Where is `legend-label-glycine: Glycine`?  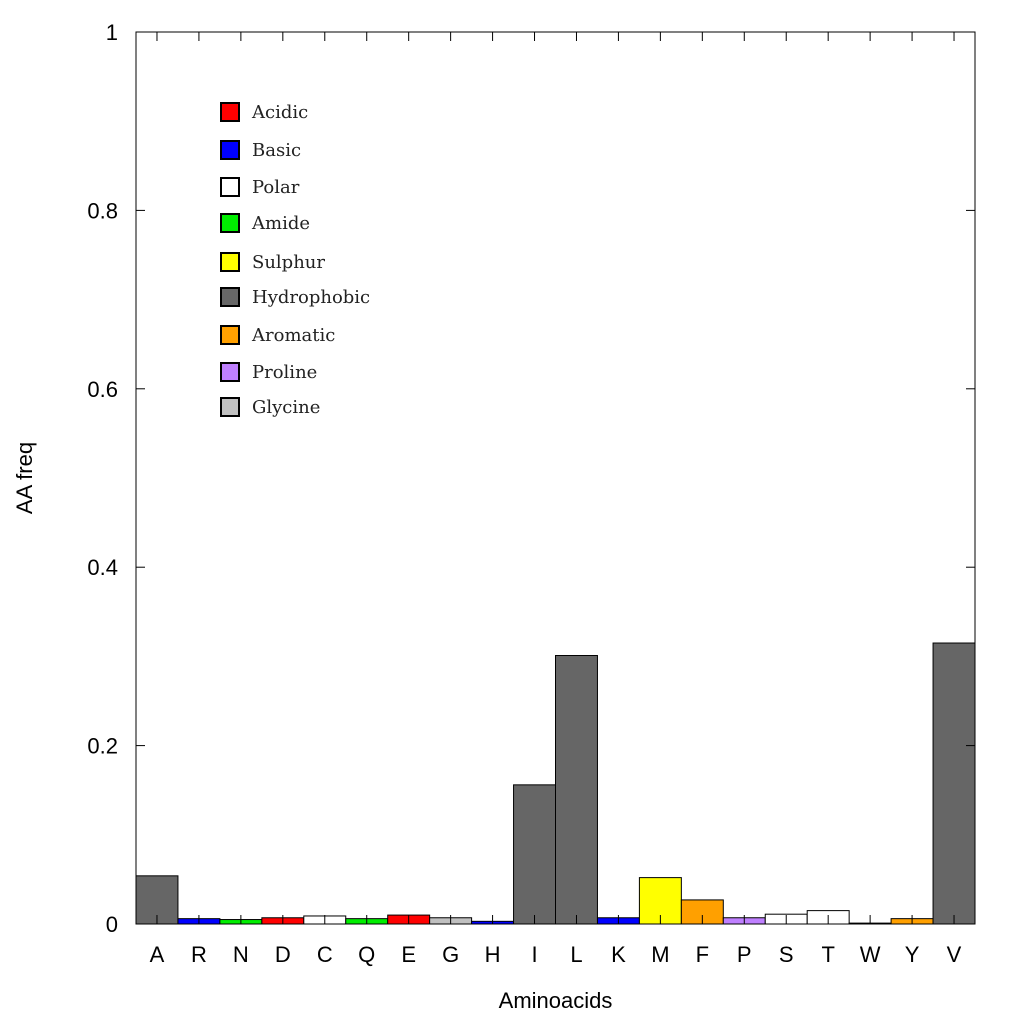
legend-label-glycine: Glycine is located at coordinates (286, 407).